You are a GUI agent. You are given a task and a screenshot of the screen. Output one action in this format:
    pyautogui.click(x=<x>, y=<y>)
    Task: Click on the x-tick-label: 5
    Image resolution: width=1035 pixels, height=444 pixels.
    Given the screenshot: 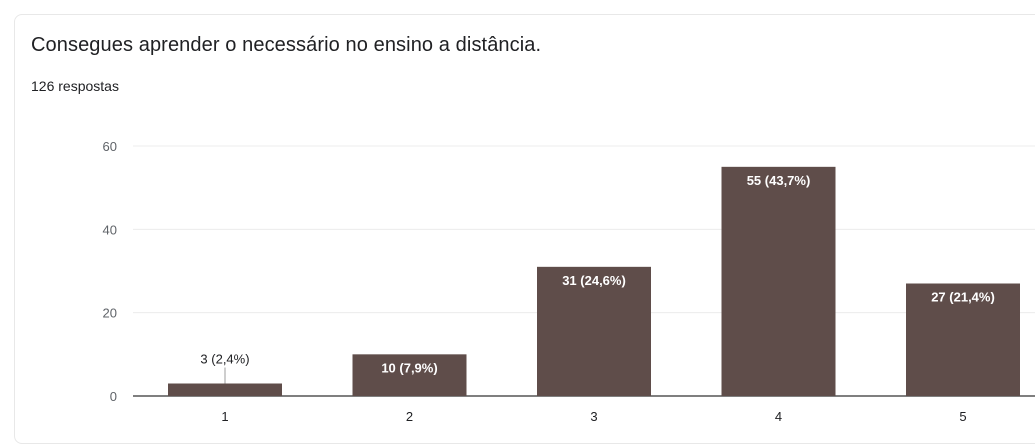 What is the action you would take?
    pyautogui.click(x=962, y=416)
    